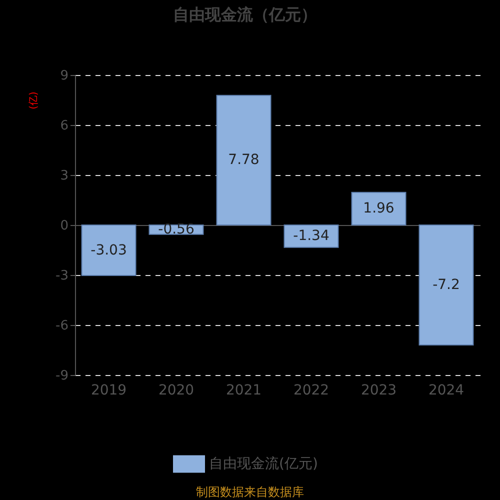  I want to click on x-tick-label: 2024, so click(446, 390).